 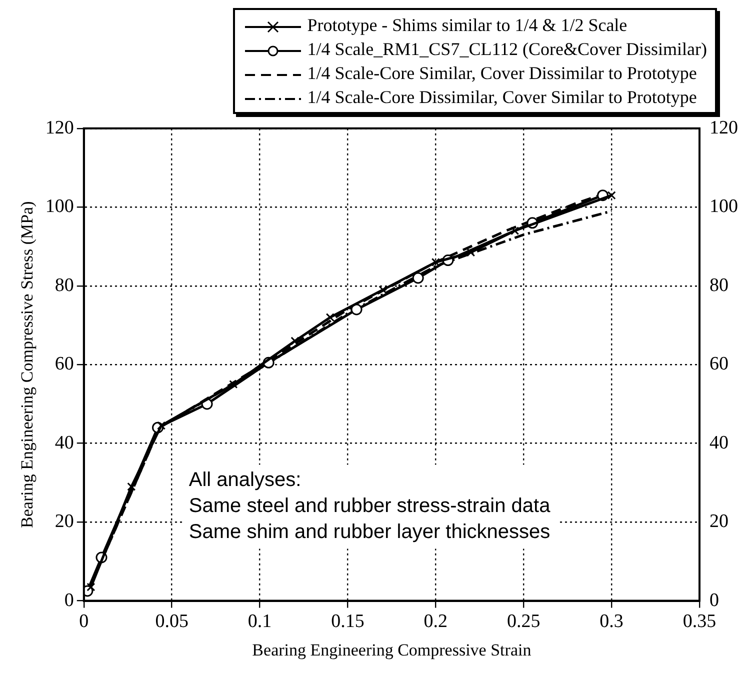 What do you see at coordinates (260, 621) in the screenshot?
I see `x-tick-label: 0.1` at bounding box center [260, 621].